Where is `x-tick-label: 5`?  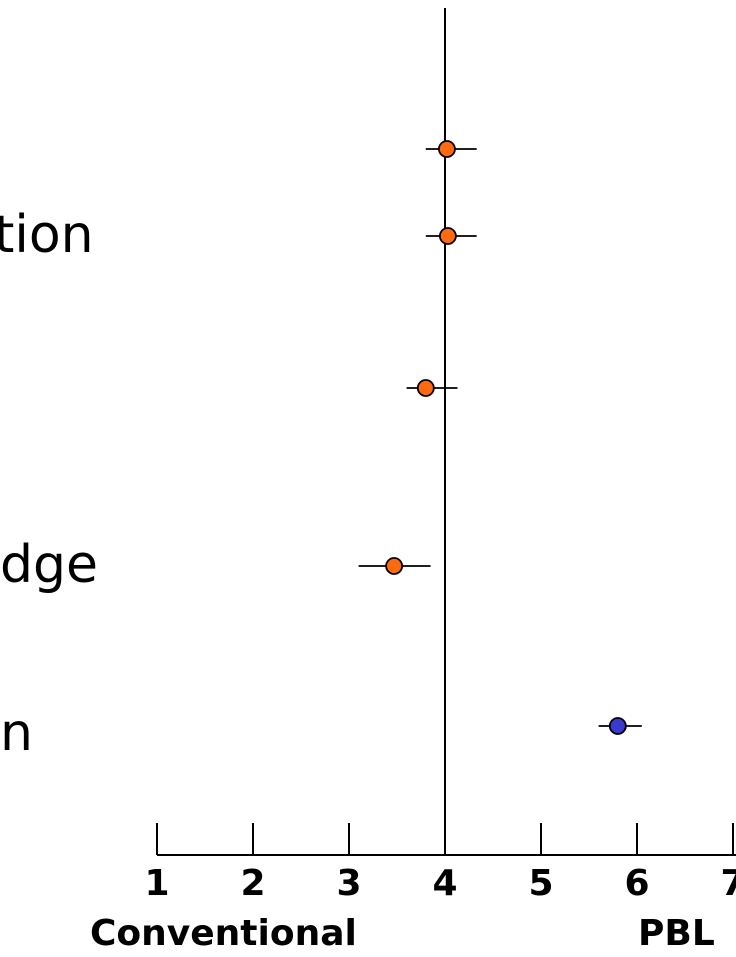 x-tick-label: 5 is located at coordinates (540, 883).